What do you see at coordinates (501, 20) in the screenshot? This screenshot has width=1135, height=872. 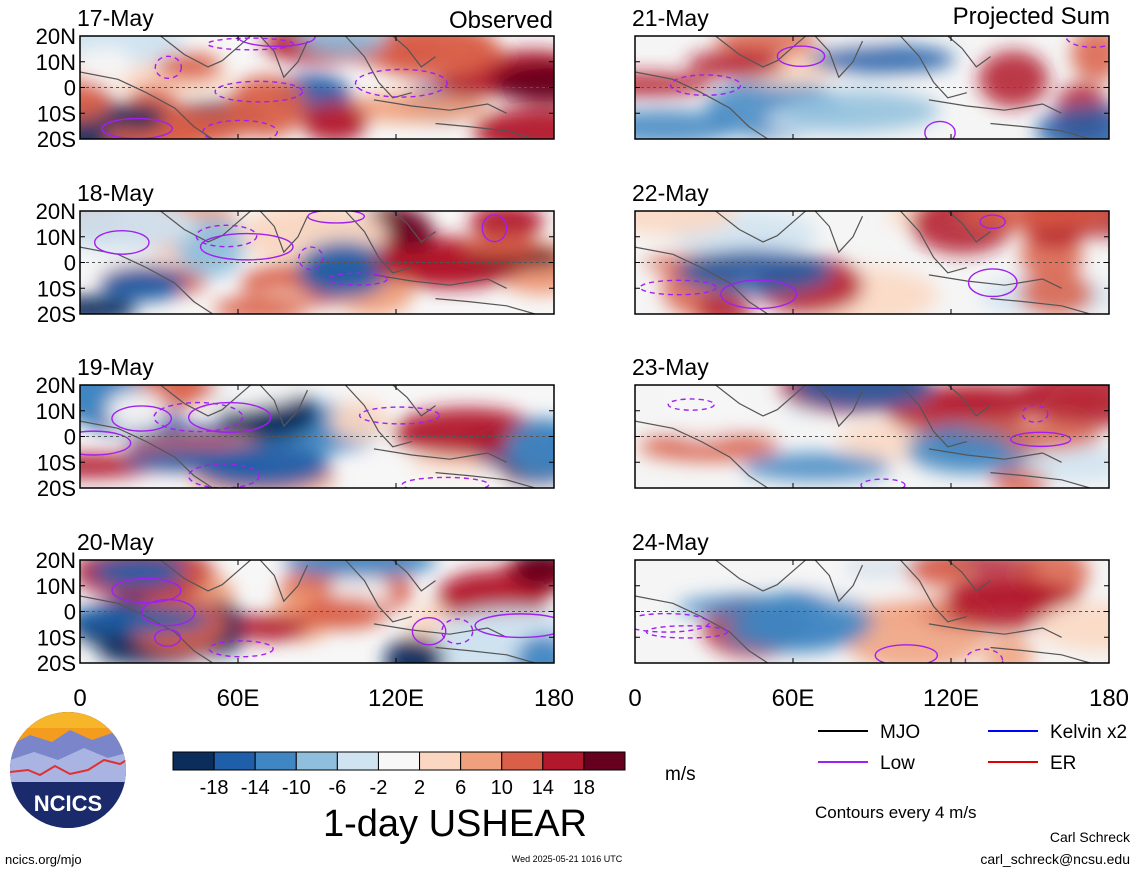 I see `observed-heading: Observed` at bounding box center [501, 20].